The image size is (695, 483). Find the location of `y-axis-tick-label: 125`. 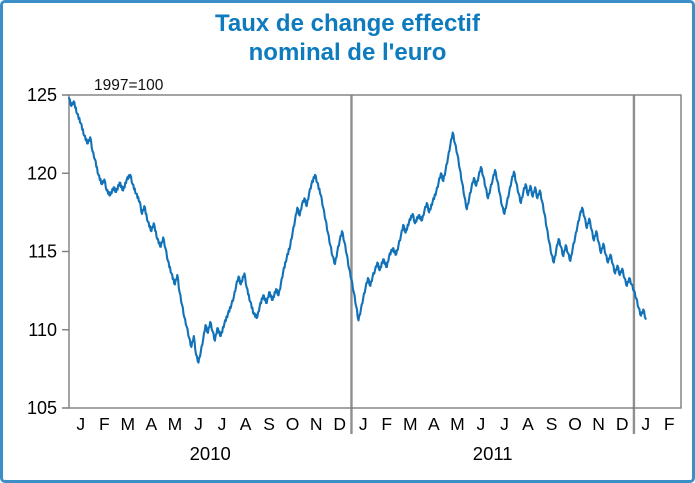

y-axis-tick-label: 125 is located at coordinates (42, 95).